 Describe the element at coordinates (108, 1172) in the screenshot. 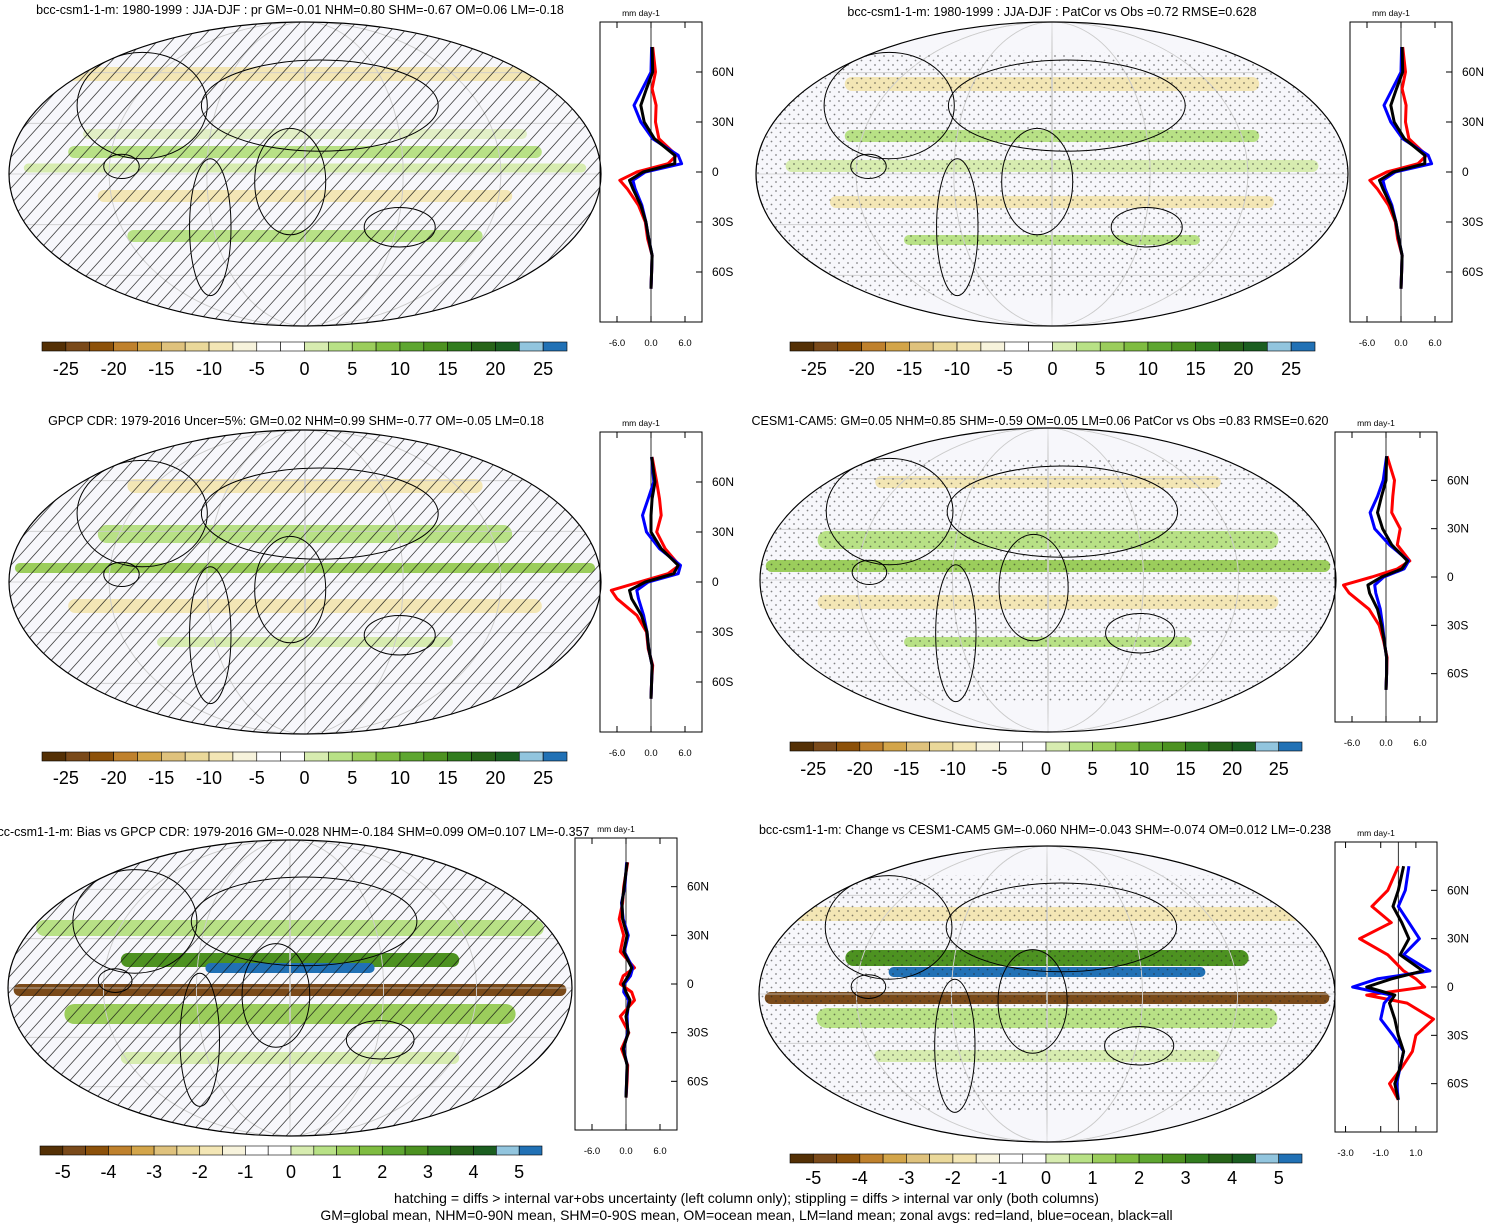

I see `colorbar-tick-label: -4` at that location.